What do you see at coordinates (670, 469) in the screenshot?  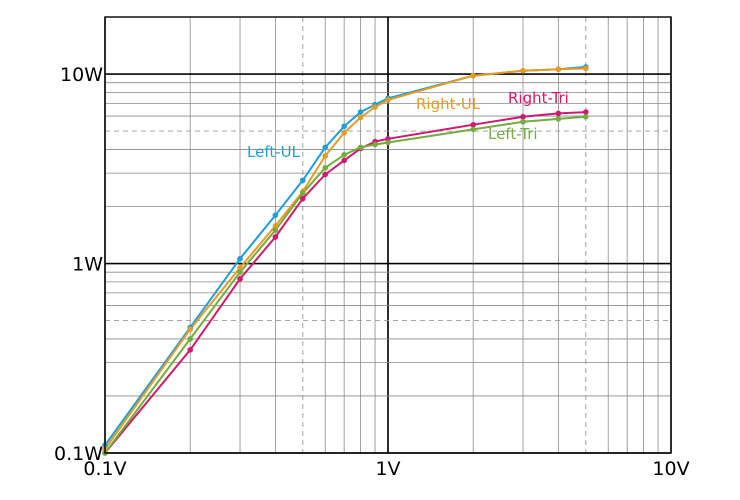 I see `x-tick-label: 10V` at bounding box center [670, 469].